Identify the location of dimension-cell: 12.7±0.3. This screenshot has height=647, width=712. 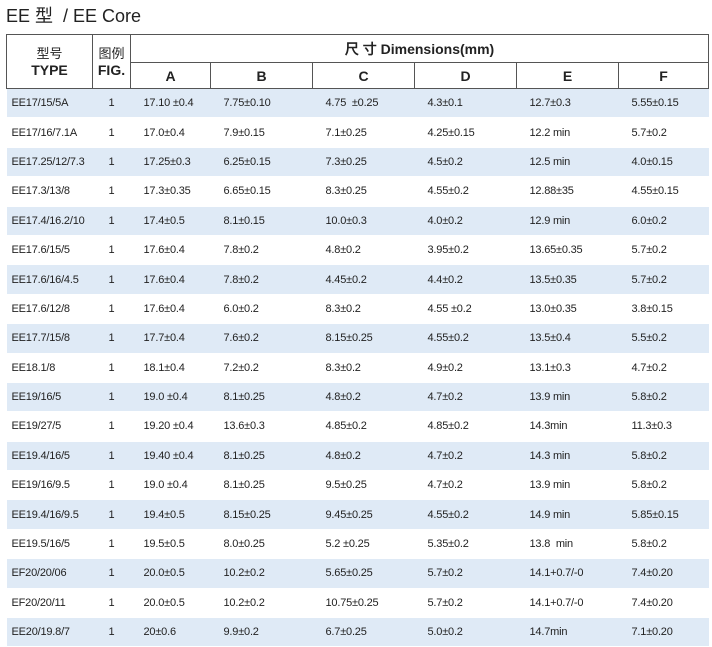
(567, 103).